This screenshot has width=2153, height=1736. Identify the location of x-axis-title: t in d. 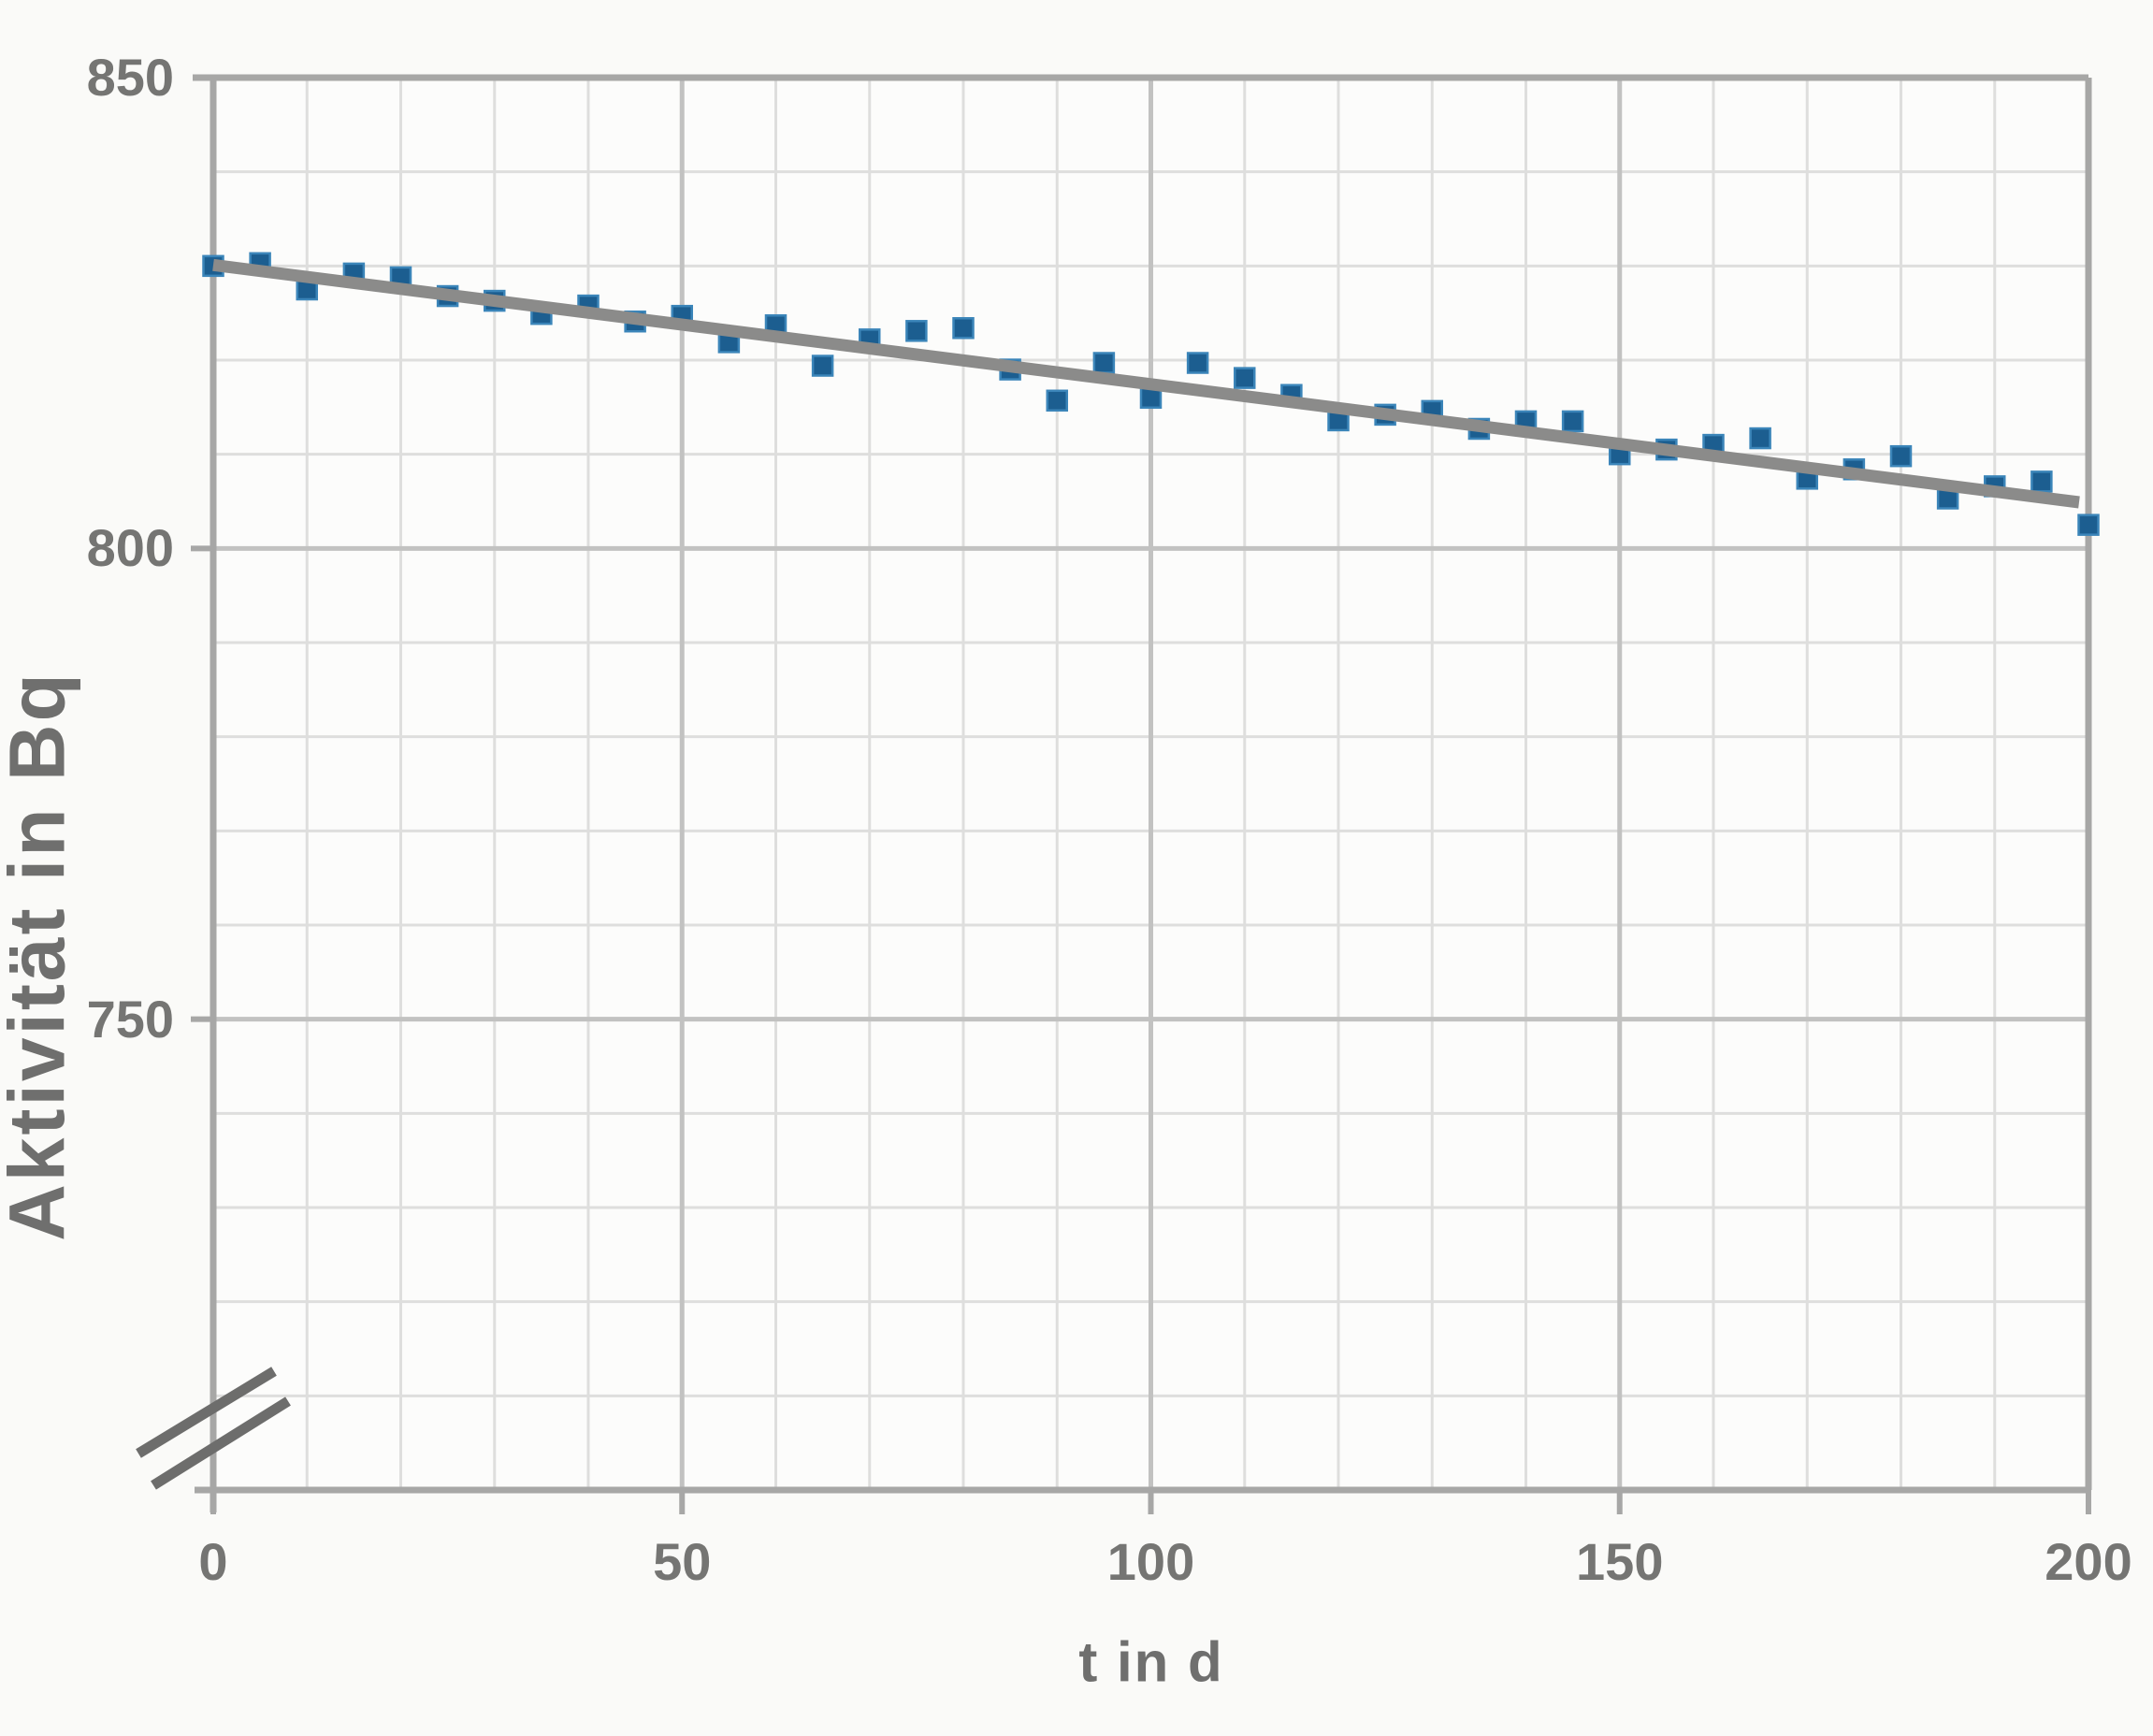
(1151, 1662).